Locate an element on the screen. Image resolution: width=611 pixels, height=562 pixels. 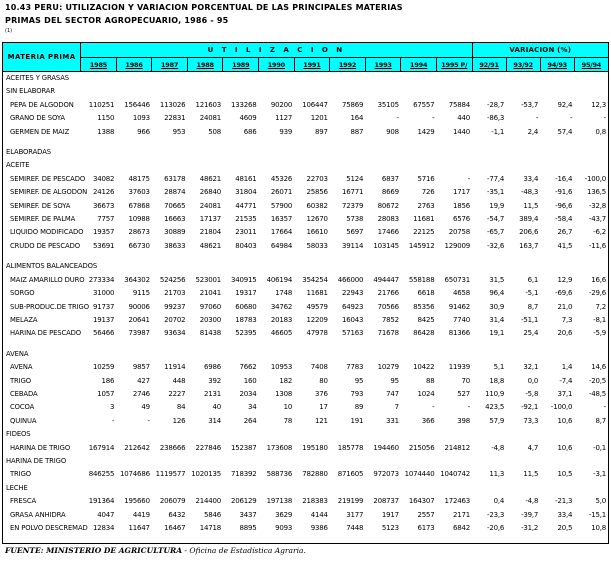
value-cell: 12209 is located at coordinates (317, 319).